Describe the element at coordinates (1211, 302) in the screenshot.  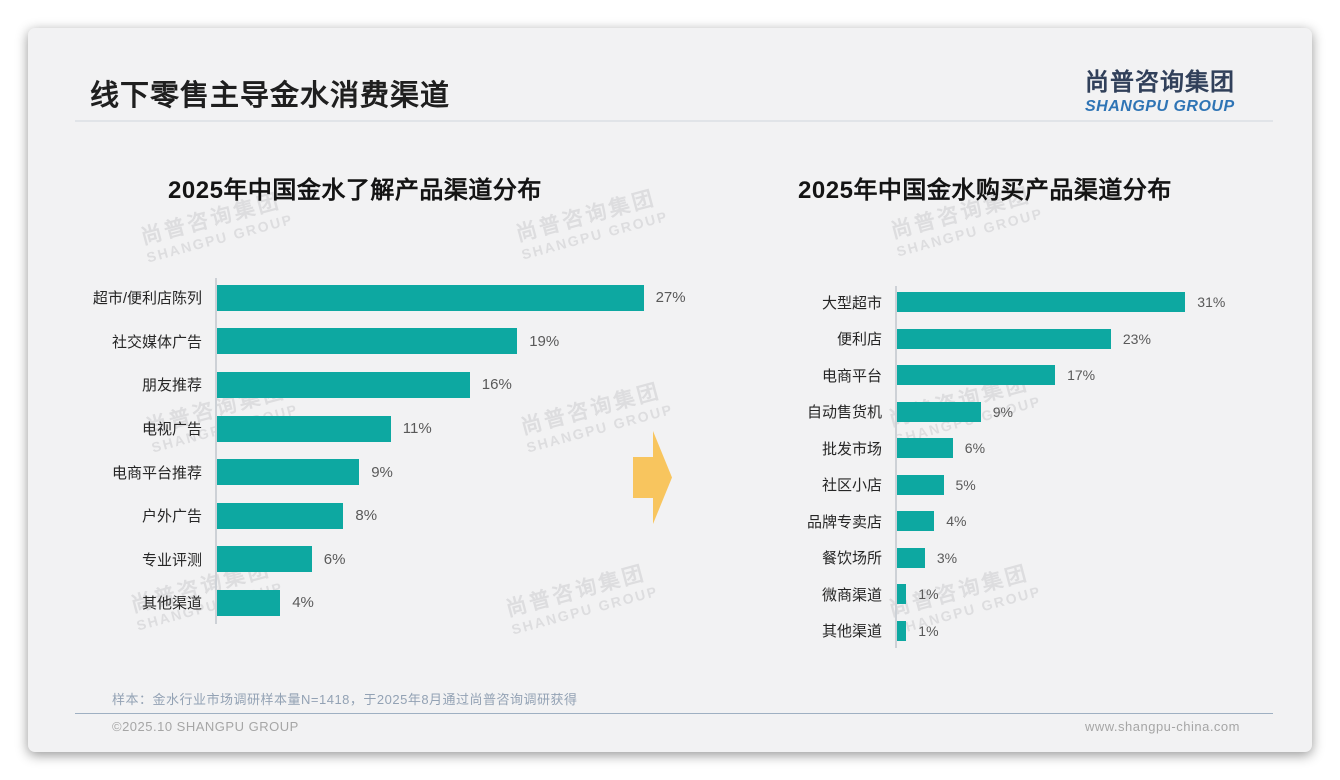
I see `value-label: 31%` at that location.